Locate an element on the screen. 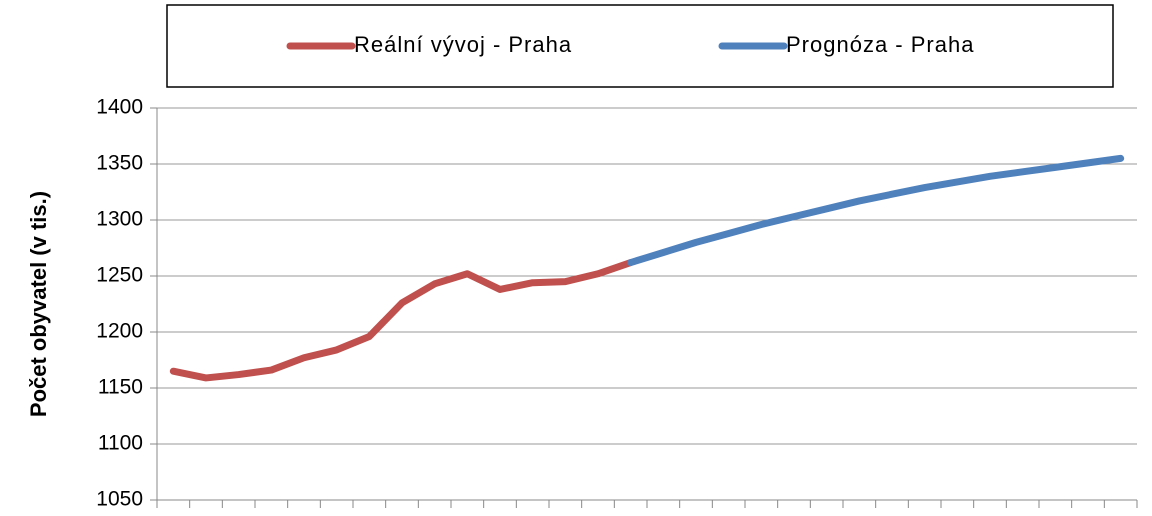 The image size is (1152, 516). y-tick-label: 1100 is located at coordinates (120, 443).